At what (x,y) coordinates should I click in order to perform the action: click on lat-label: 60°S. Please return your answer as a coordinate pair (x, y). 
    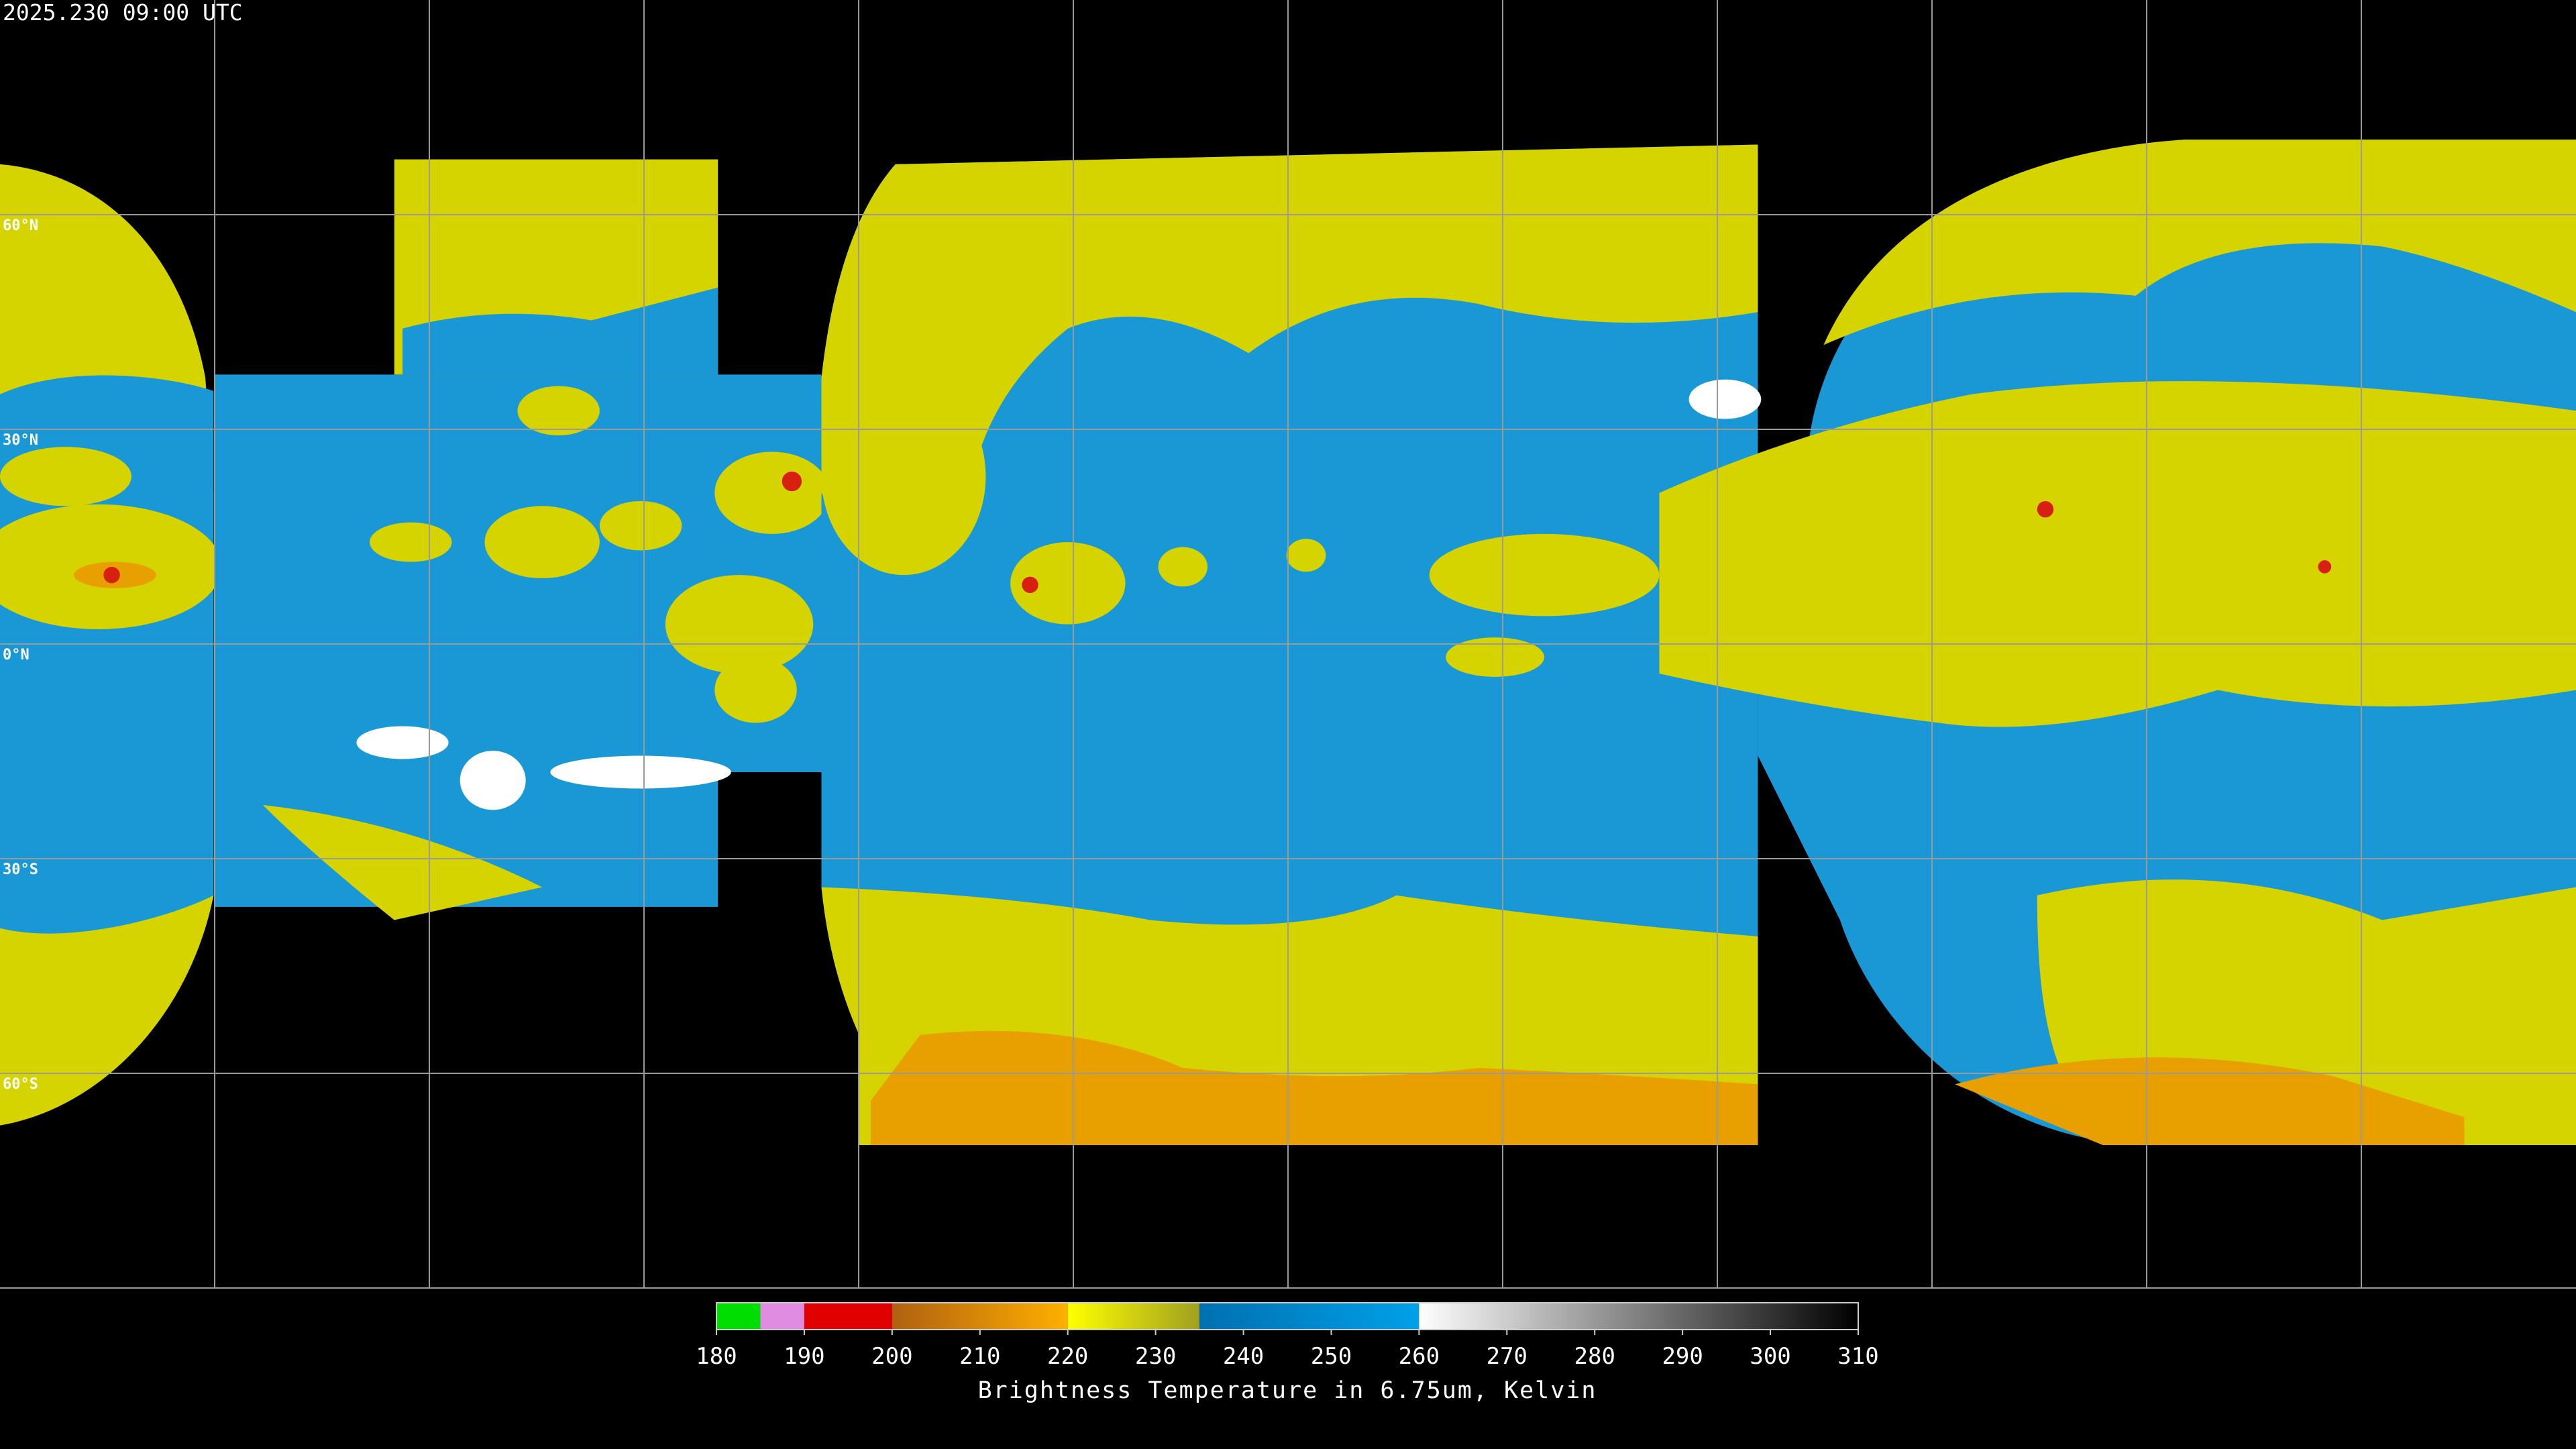
    Looking at the image, I should click on (20, 1084).